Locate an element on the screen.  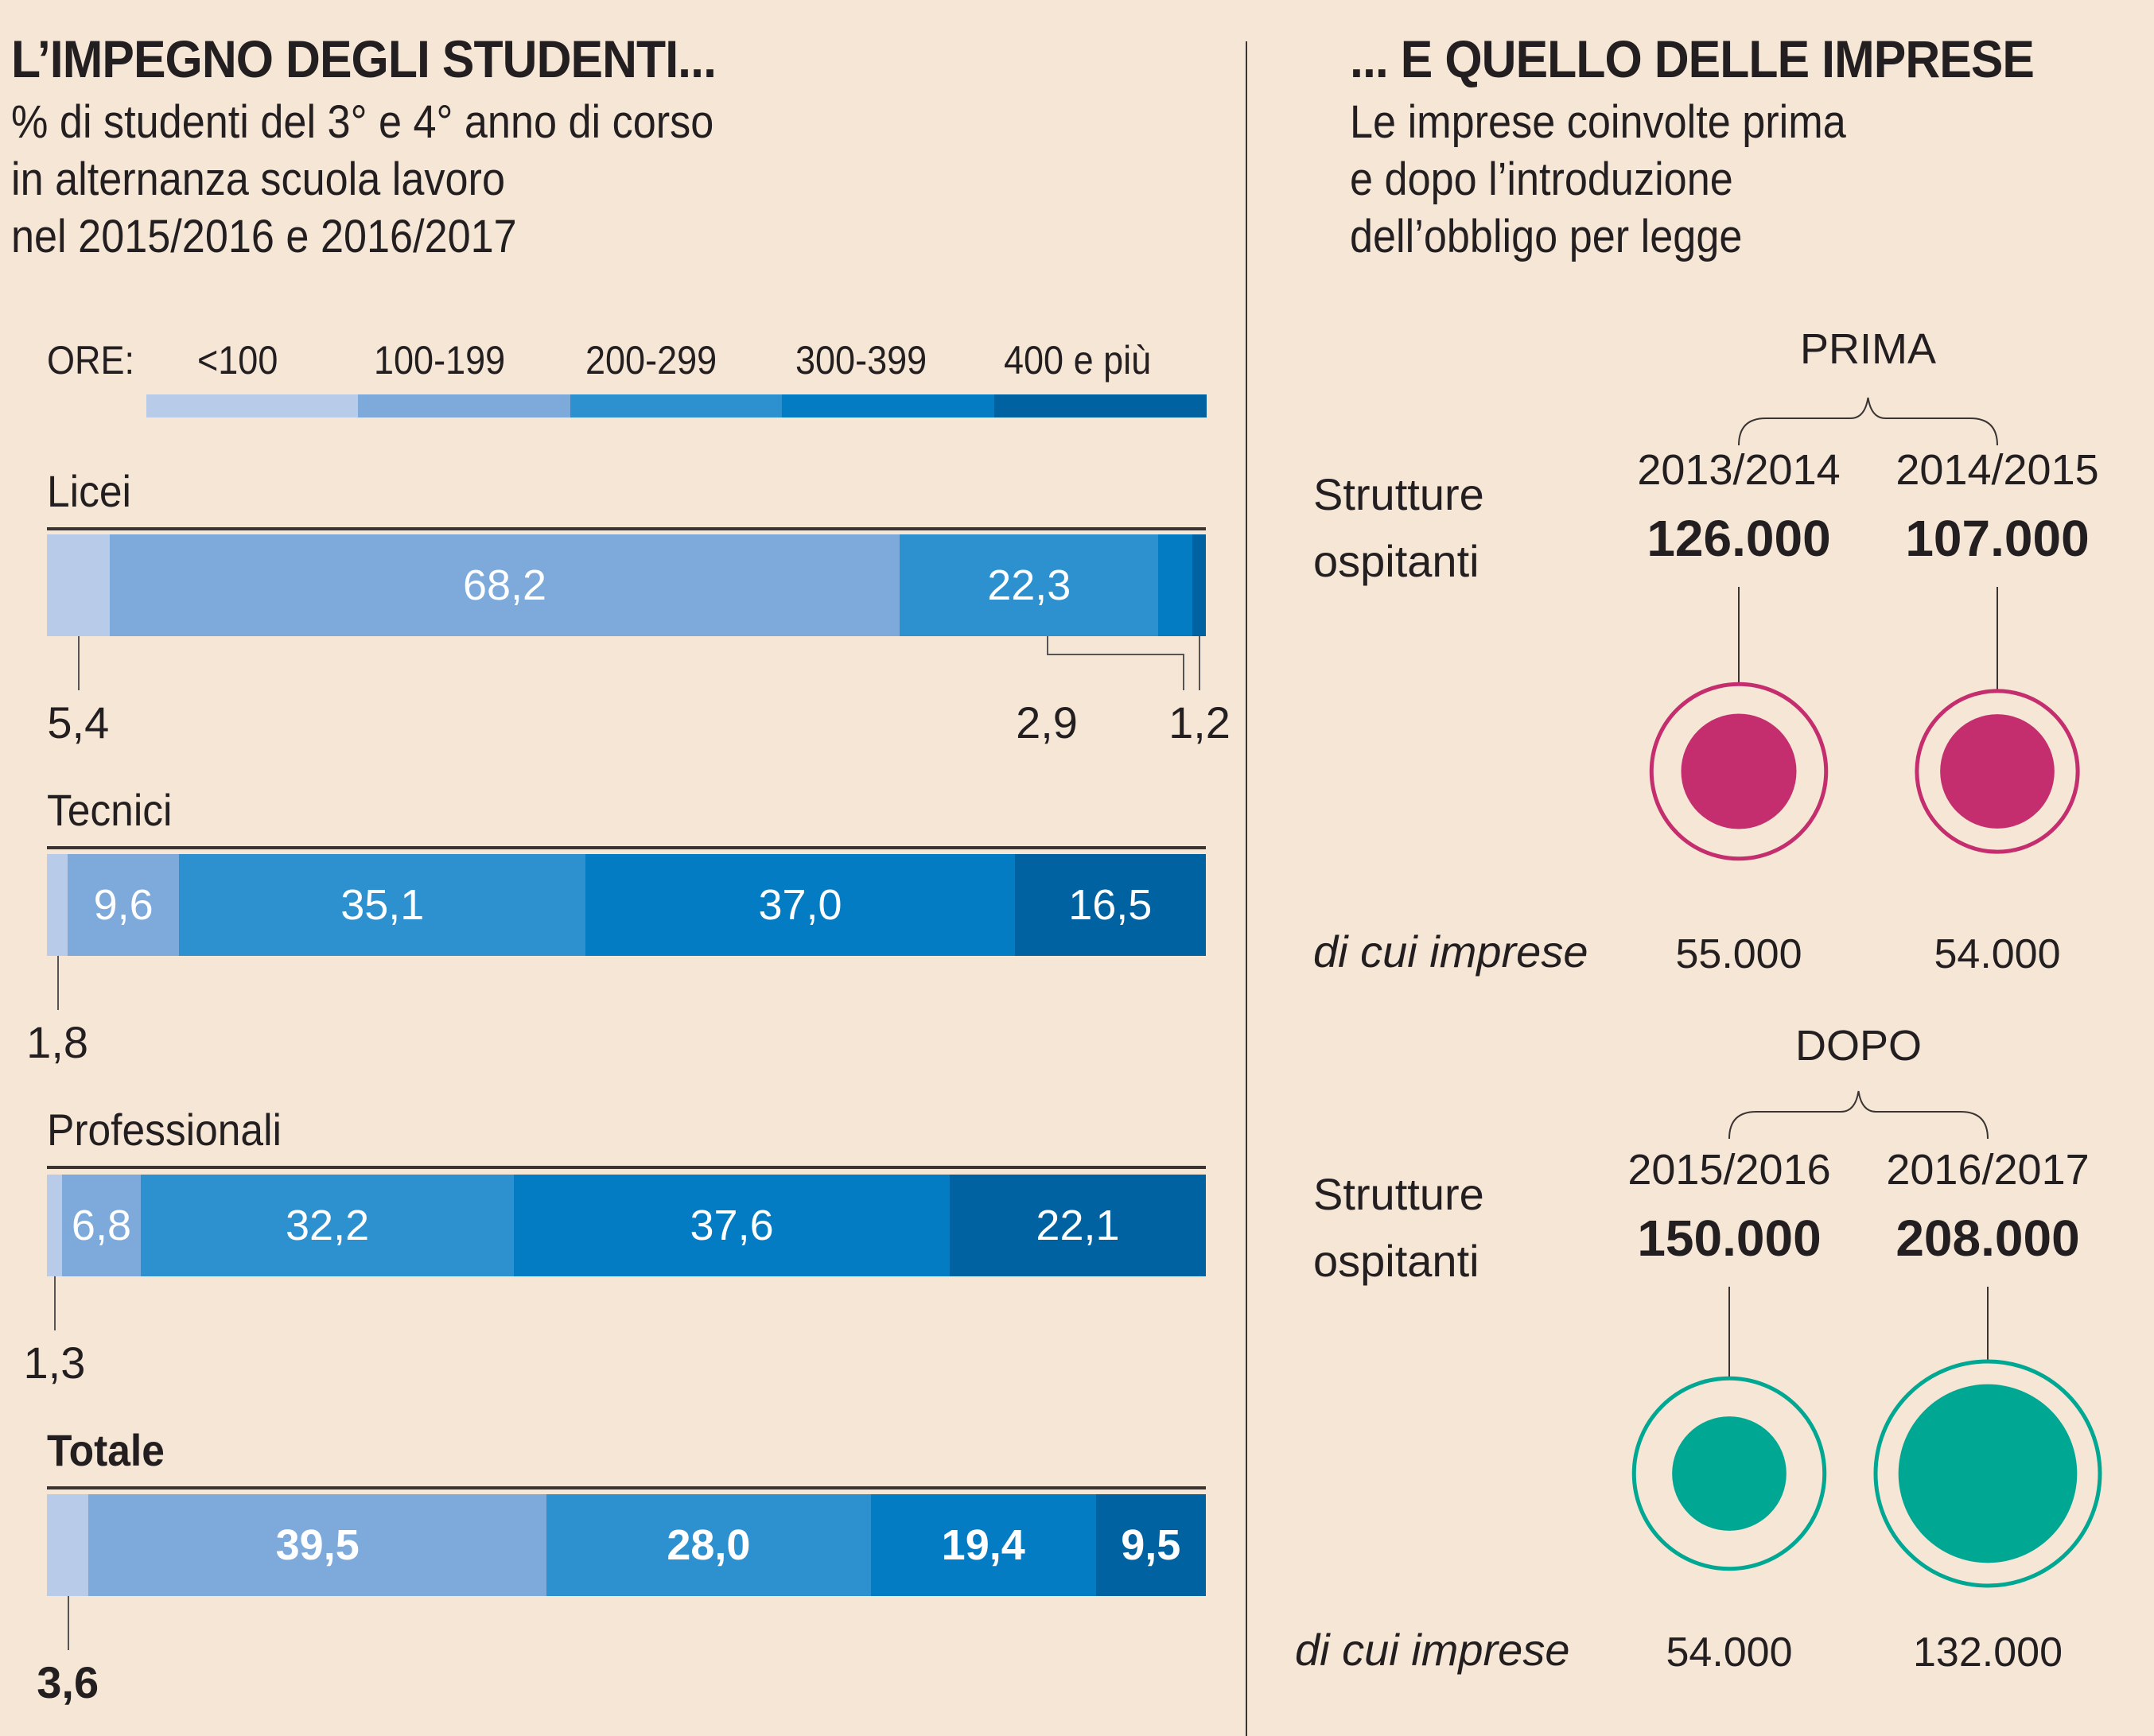
bar-value-label: 1,2 is located at coordinates (1199, 722).